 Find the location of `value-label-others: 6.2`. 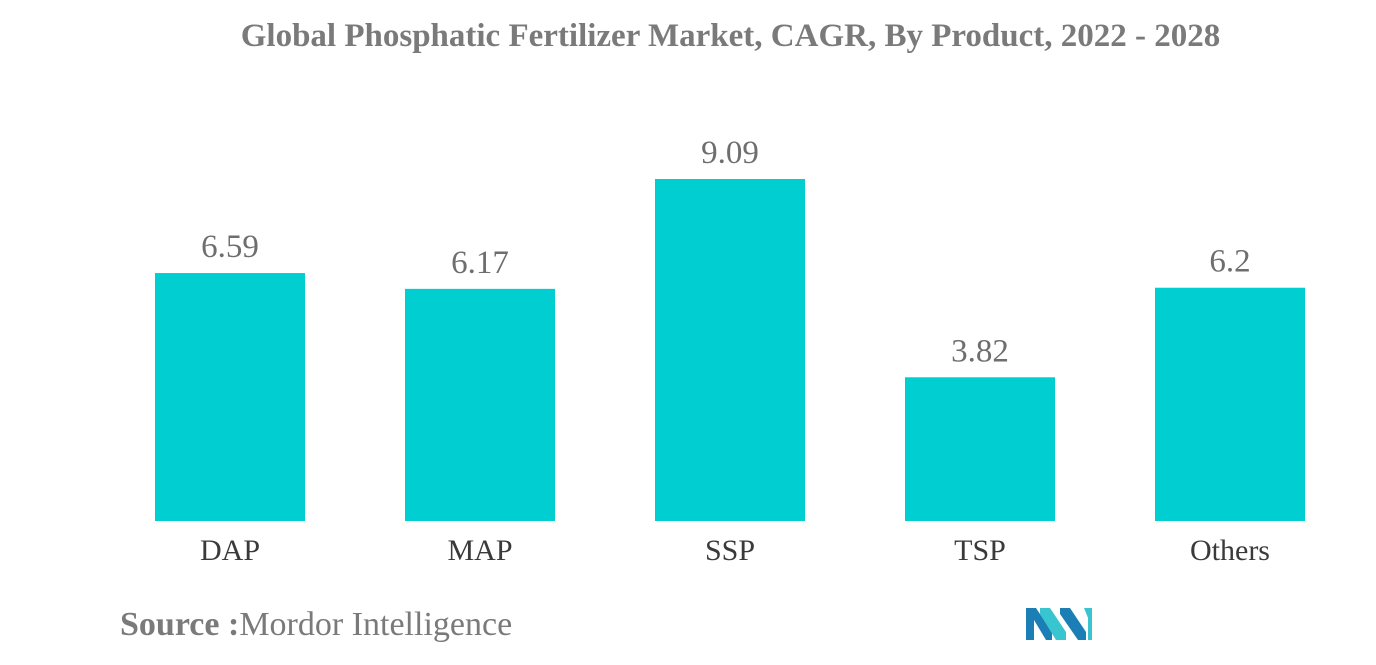

value-label-others: 6.2 is located at coordinates (1229, 262).